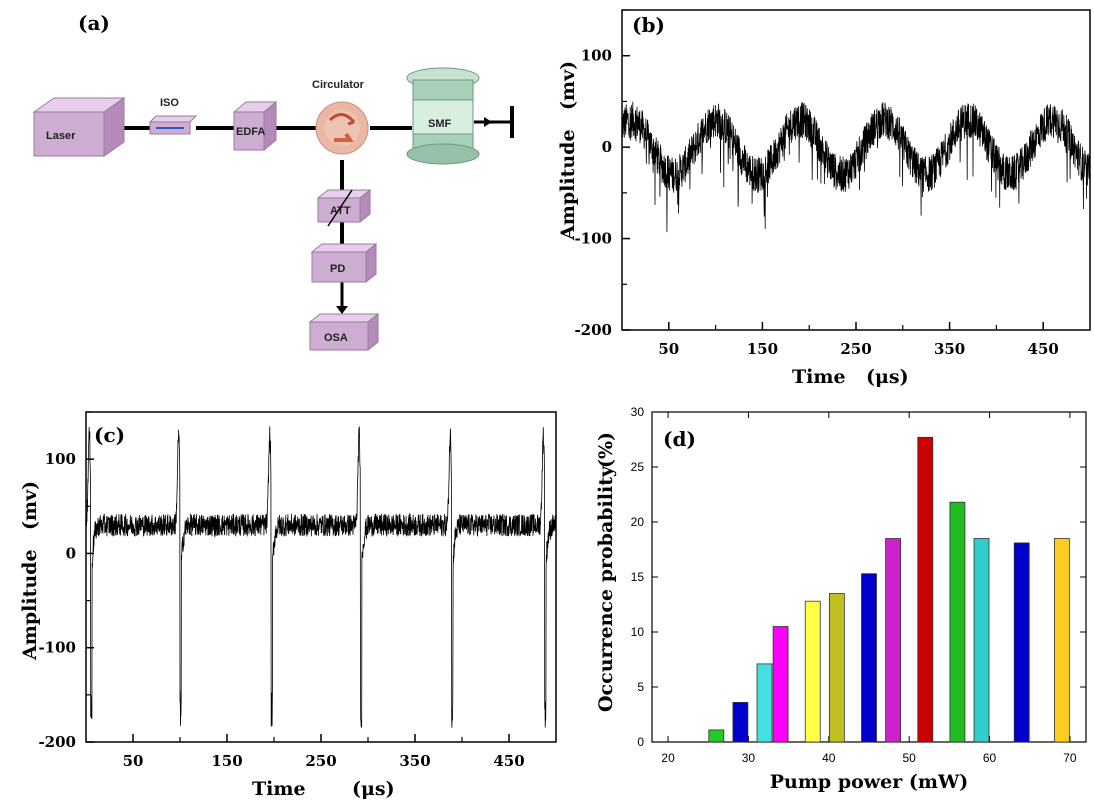 Image resolution: width=1094 pixels, height=805 pixels. What do you see at coordinates (640, 687) in the screenshot?
I see `y-tick-label: 5` at bounding box center [640, 687].